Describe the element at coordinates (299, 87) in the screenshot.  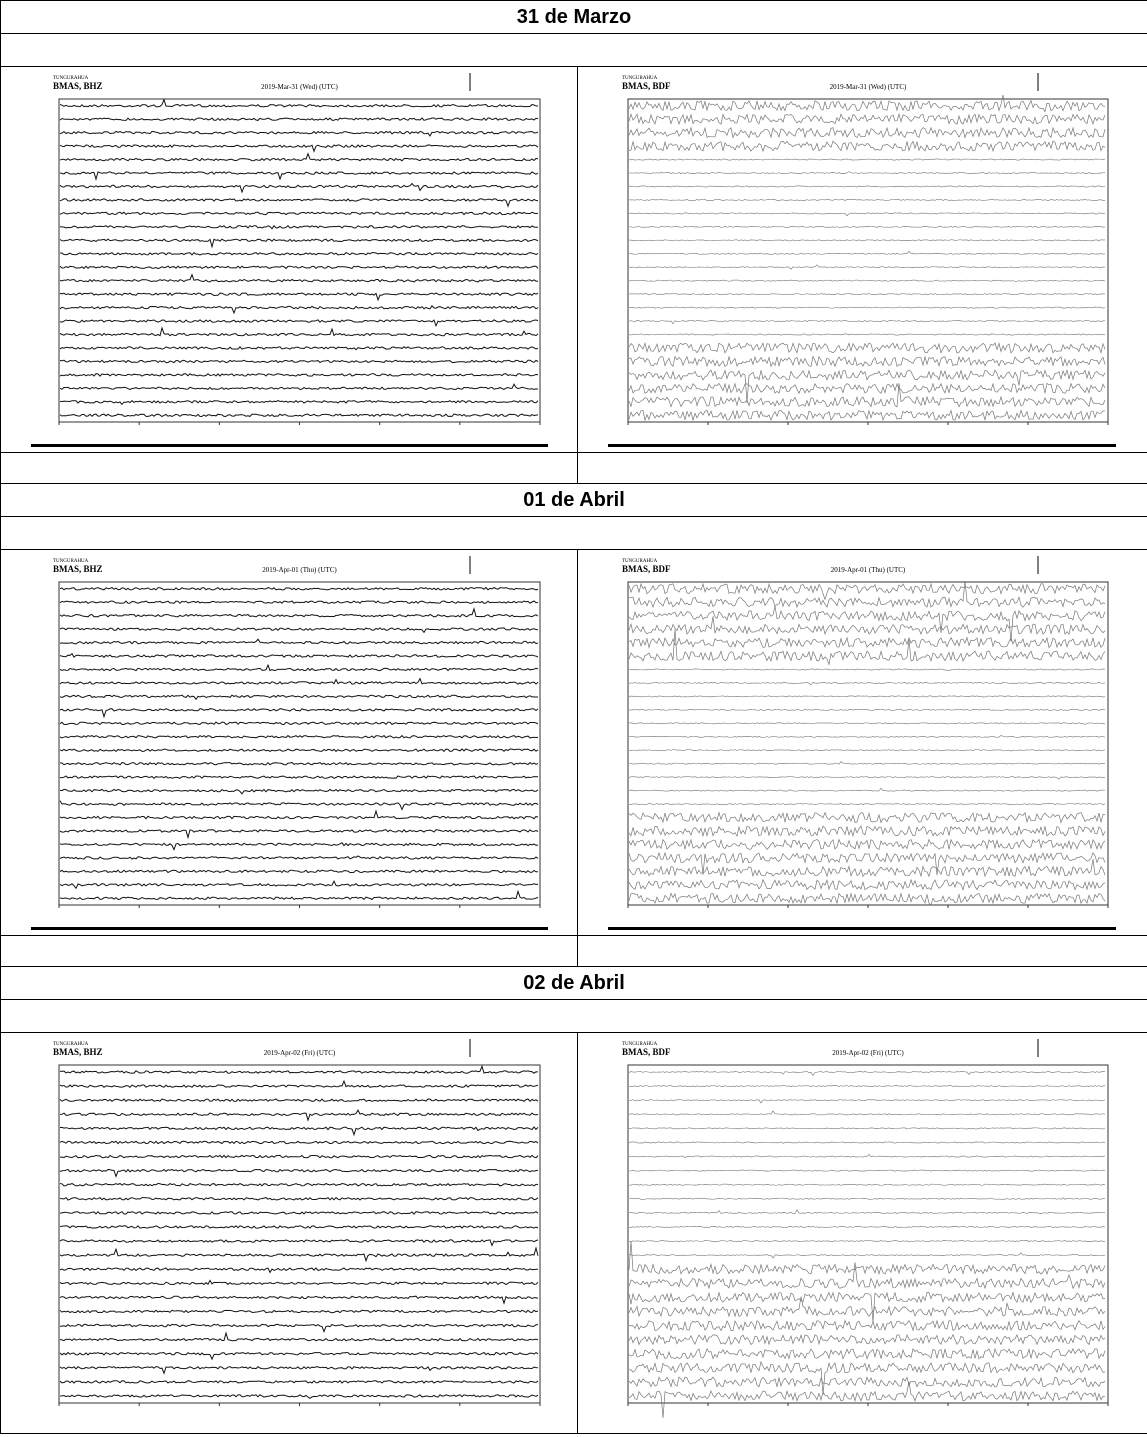
I see `date-label: 2019-Mar-31 (Wed) (UTC)` at that location.